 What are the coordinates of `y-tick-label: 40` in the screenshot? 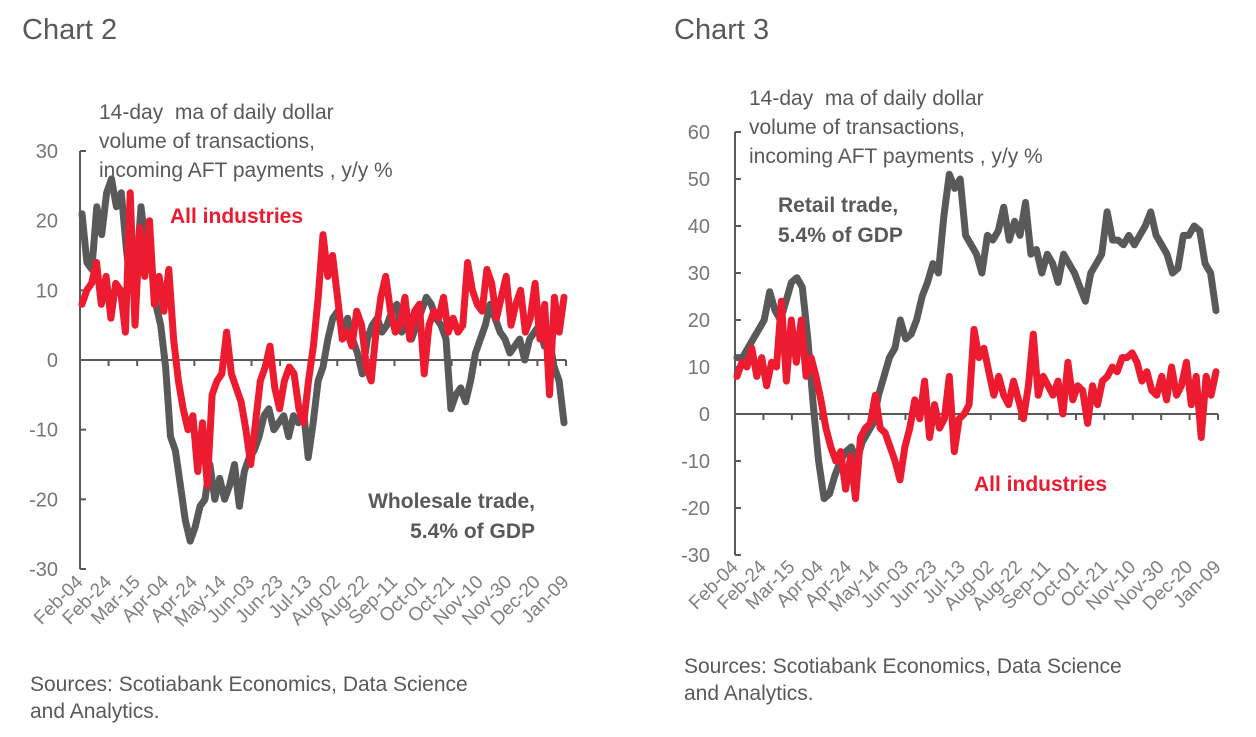 It's located at (699, 227).